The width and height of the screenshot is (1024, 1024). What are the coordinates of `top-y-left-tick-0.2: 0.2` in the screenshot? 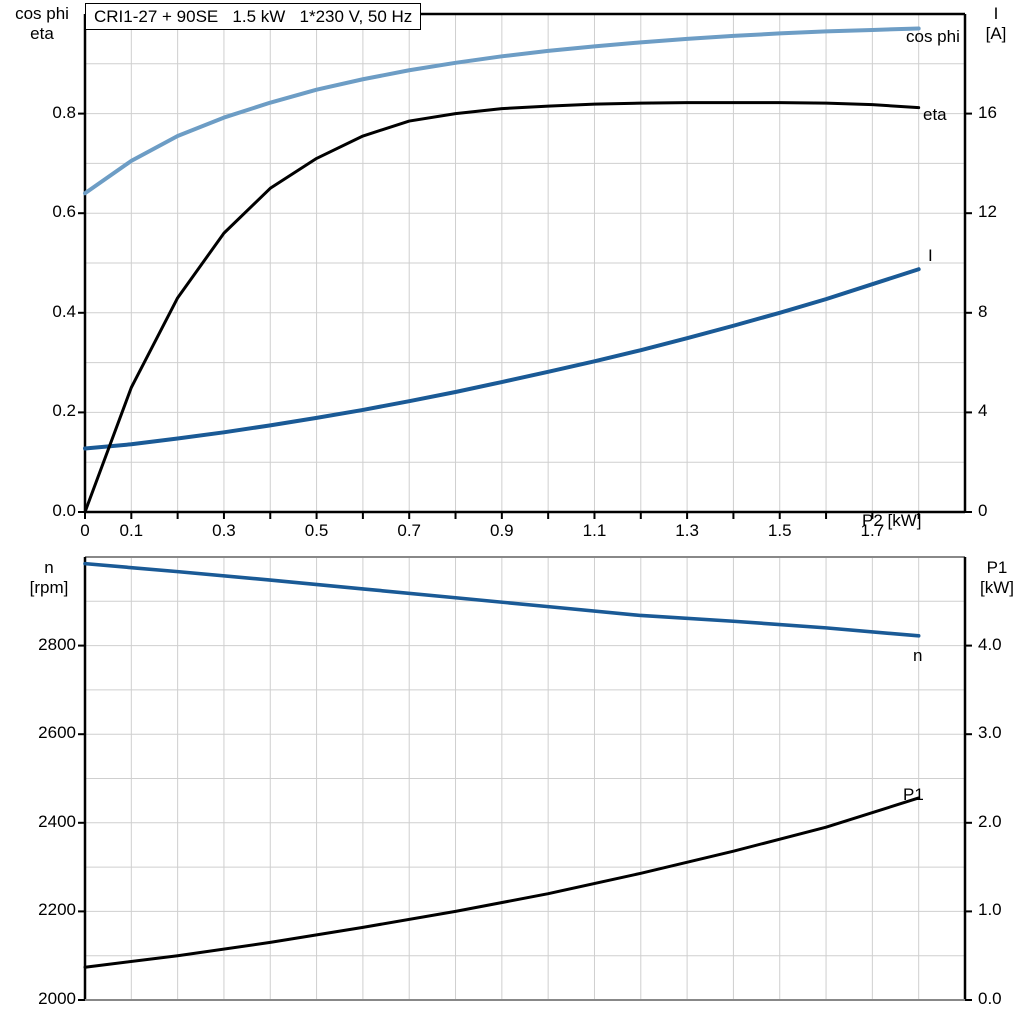 It's located at (64, 411).